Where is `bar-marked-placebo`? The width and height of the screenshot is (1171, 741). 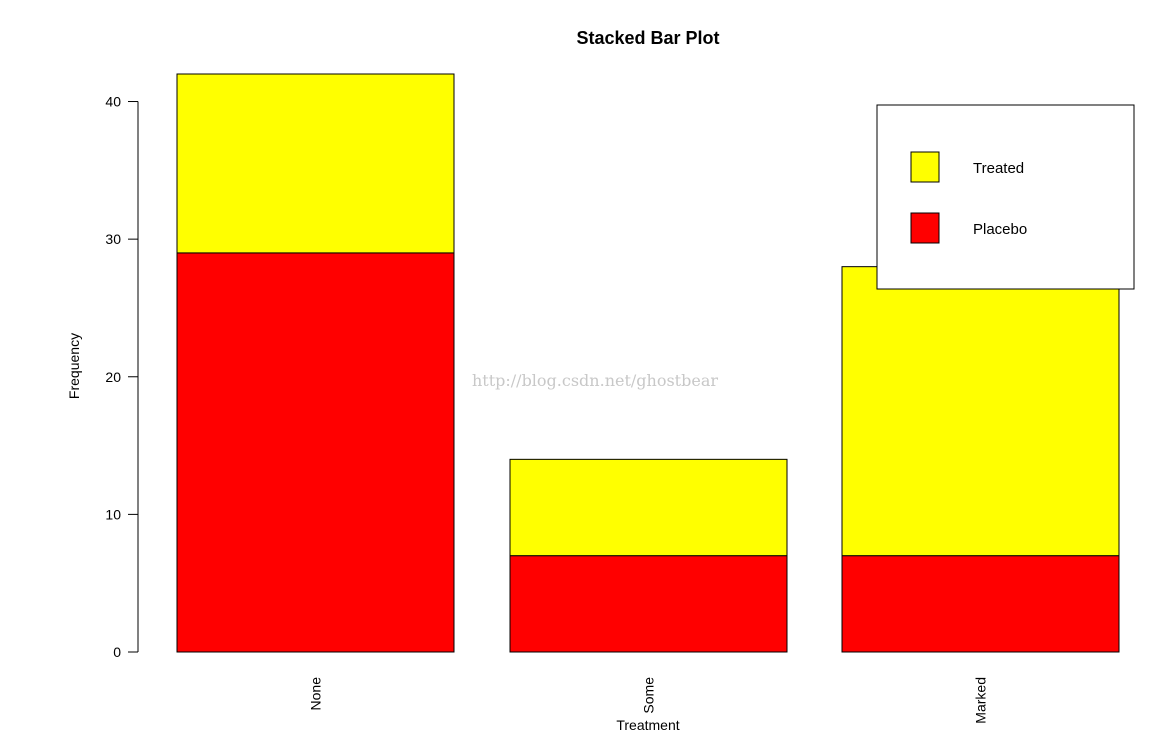
bar-marked-placebo is located at coordinates (980, 604).